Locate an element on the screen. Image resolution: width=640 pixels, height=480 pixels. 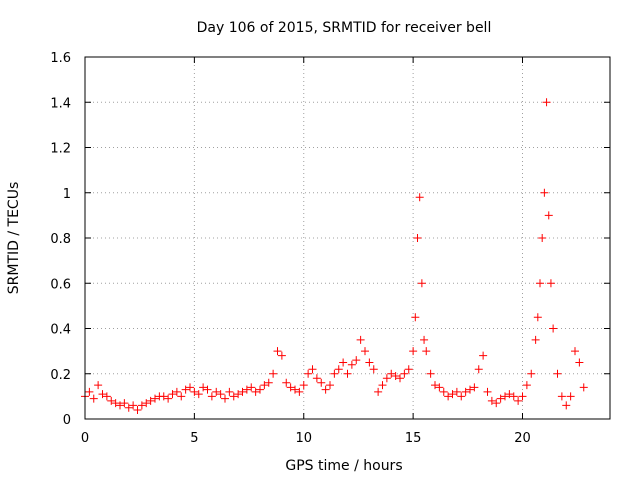
x-axis-label: GPS time / hours is located at coordinates (343, 466).